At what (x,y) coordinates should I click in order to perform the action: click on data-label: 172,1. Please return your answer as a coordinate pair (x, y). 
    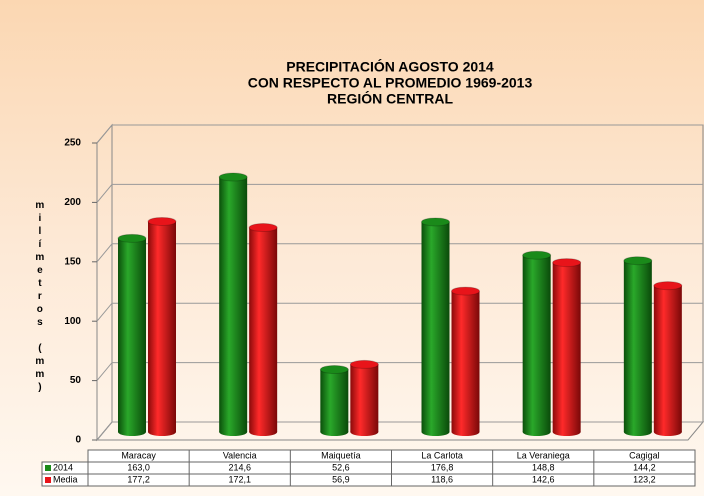
    Looking at the image, I should click on (239, 479).